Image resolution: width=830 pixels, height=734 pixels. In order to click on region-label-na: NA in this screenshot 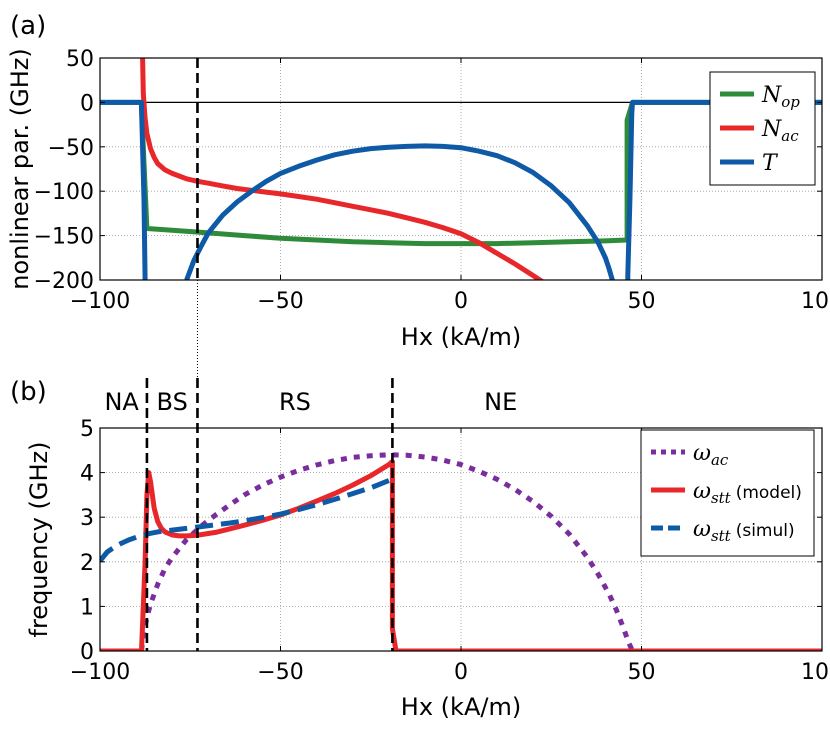, I will do `click(121, 402)`.